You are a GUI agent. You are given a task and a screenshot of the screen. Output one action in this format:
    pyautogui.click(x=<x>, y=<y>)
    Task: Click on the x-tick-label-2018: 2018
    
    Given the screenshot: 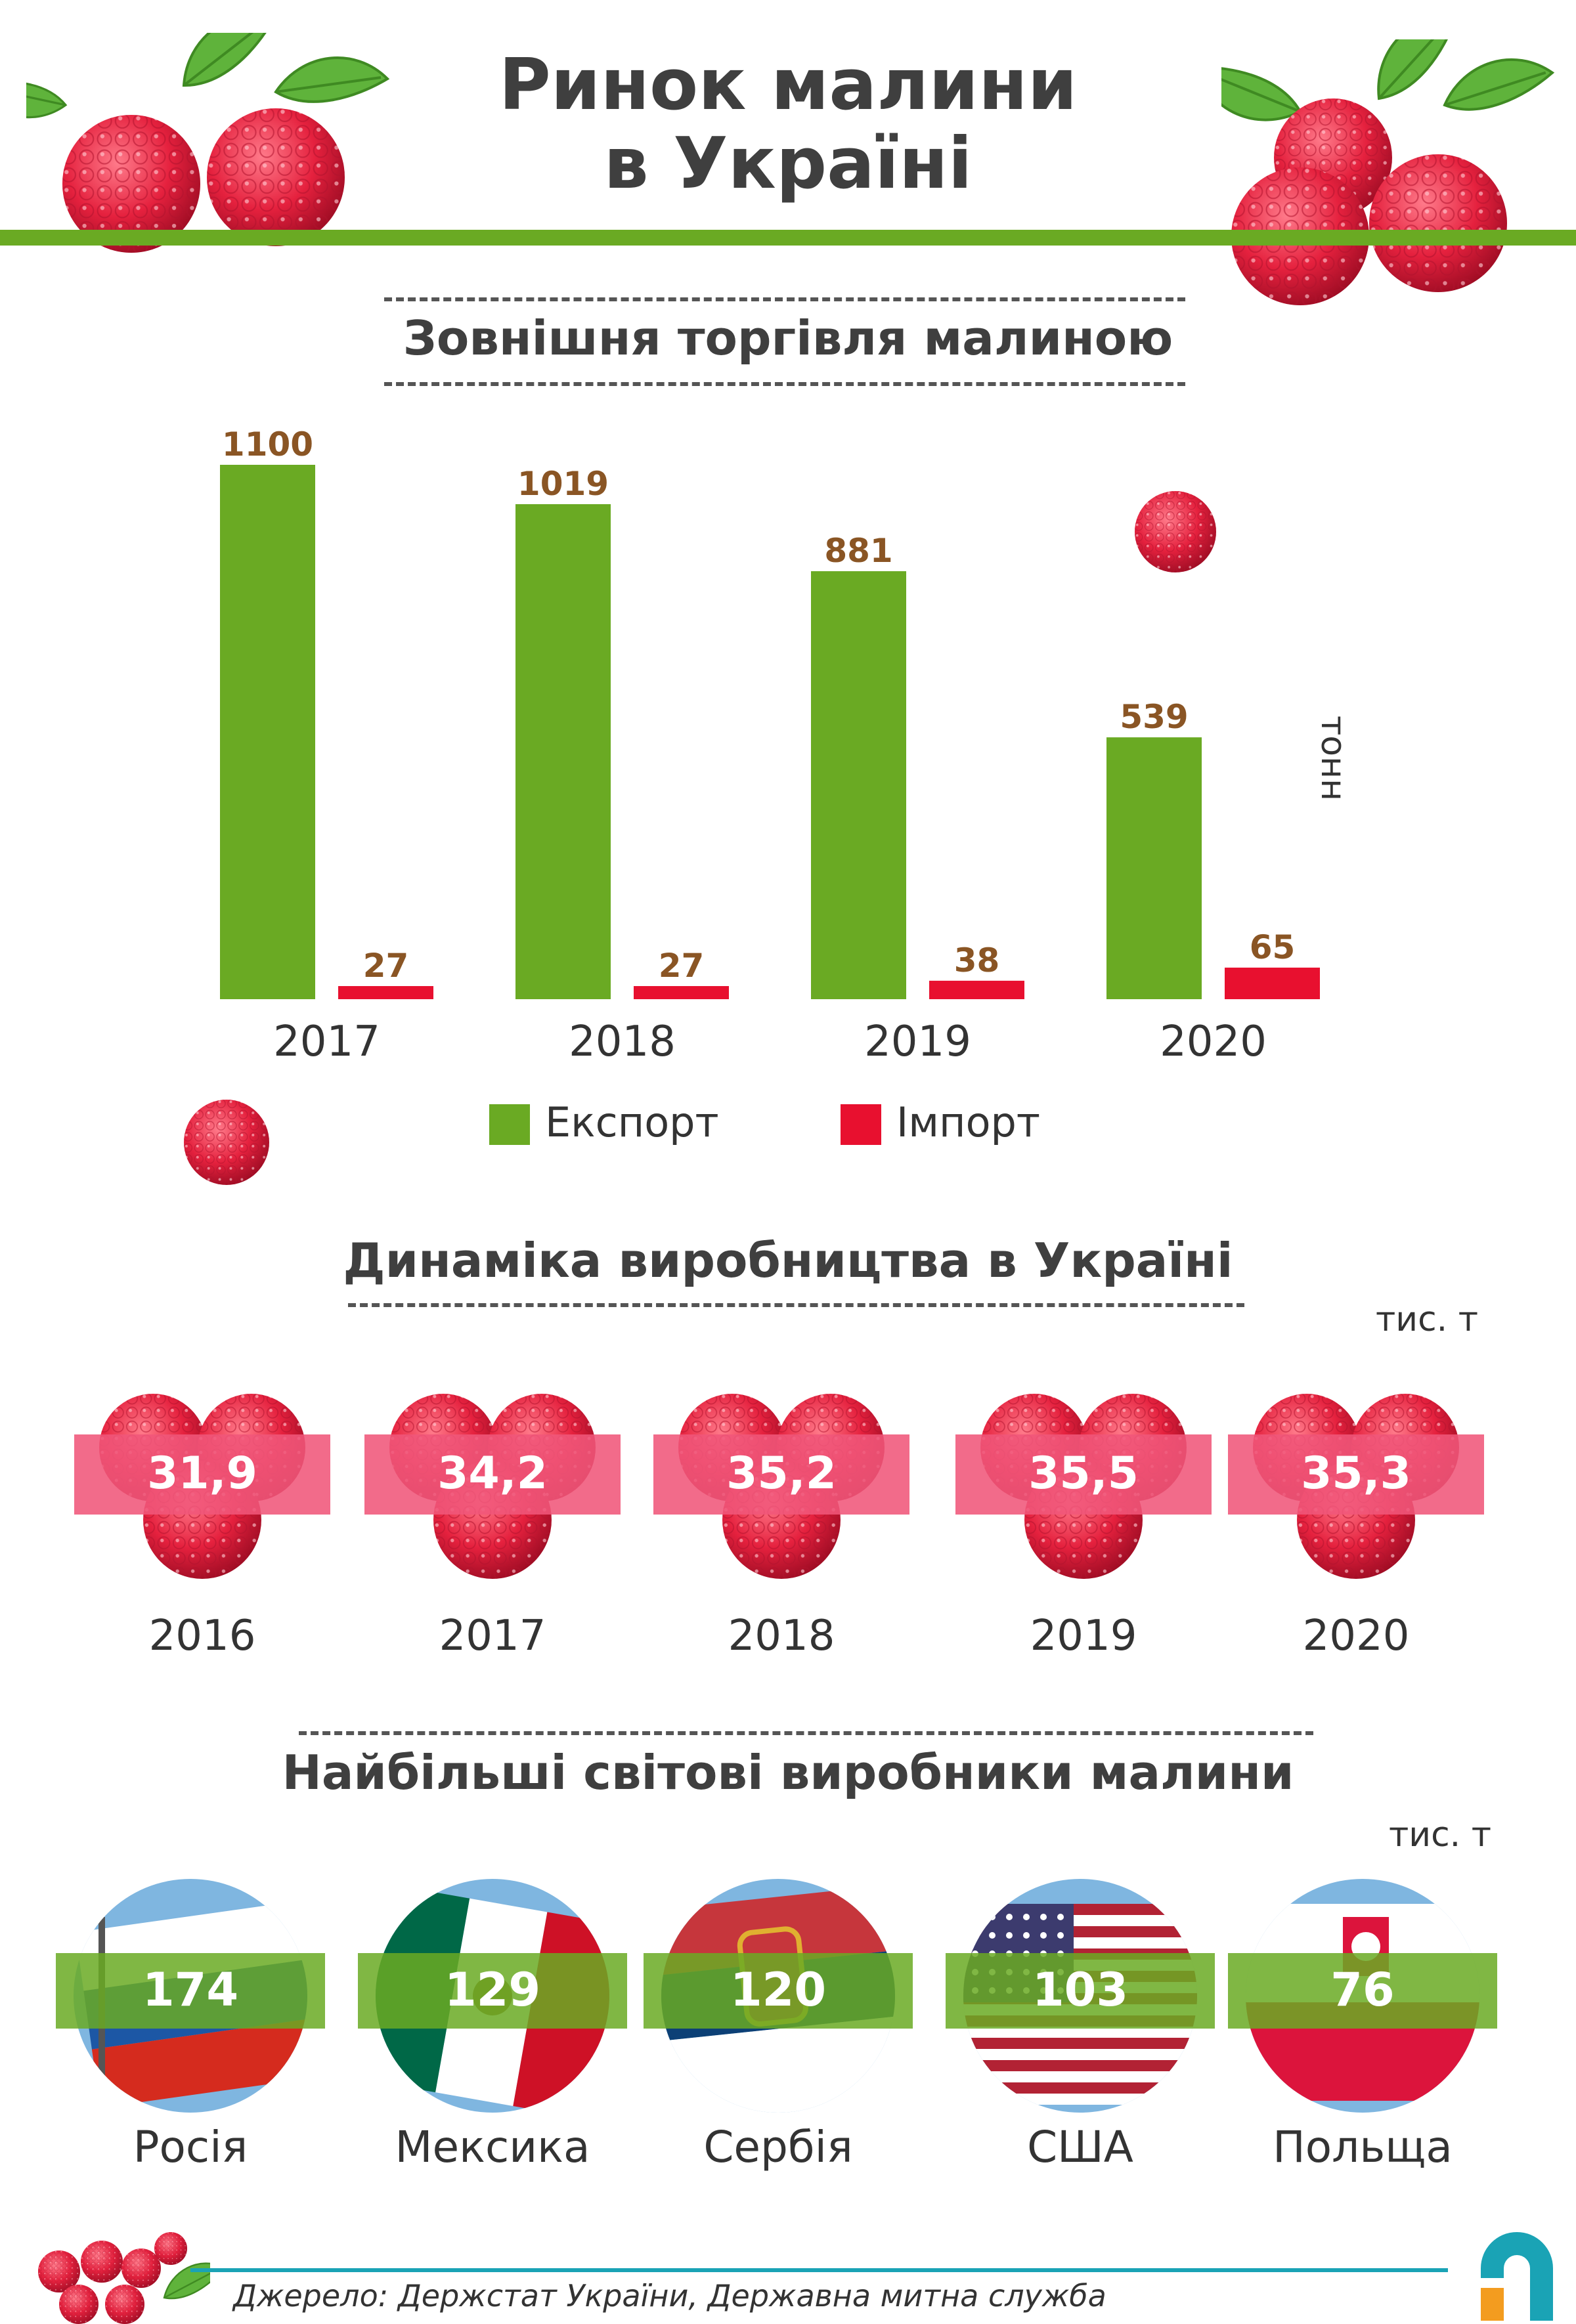 What is the action you would take?
    pyautogui.click(x=622, y=1042)
    